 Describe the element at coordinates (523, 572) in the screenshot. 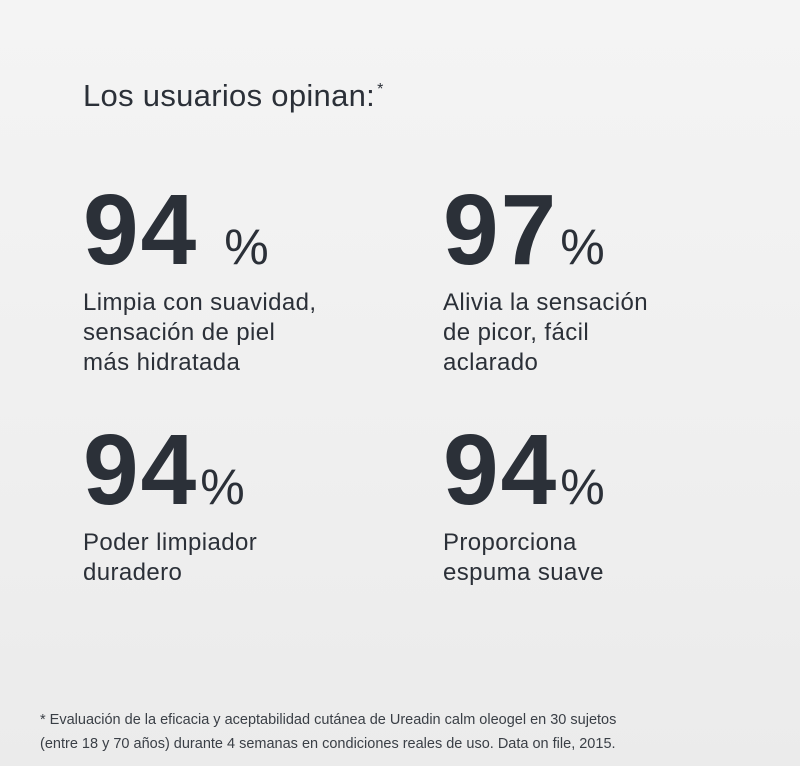

I see `description-line: espuma suave` at that location.